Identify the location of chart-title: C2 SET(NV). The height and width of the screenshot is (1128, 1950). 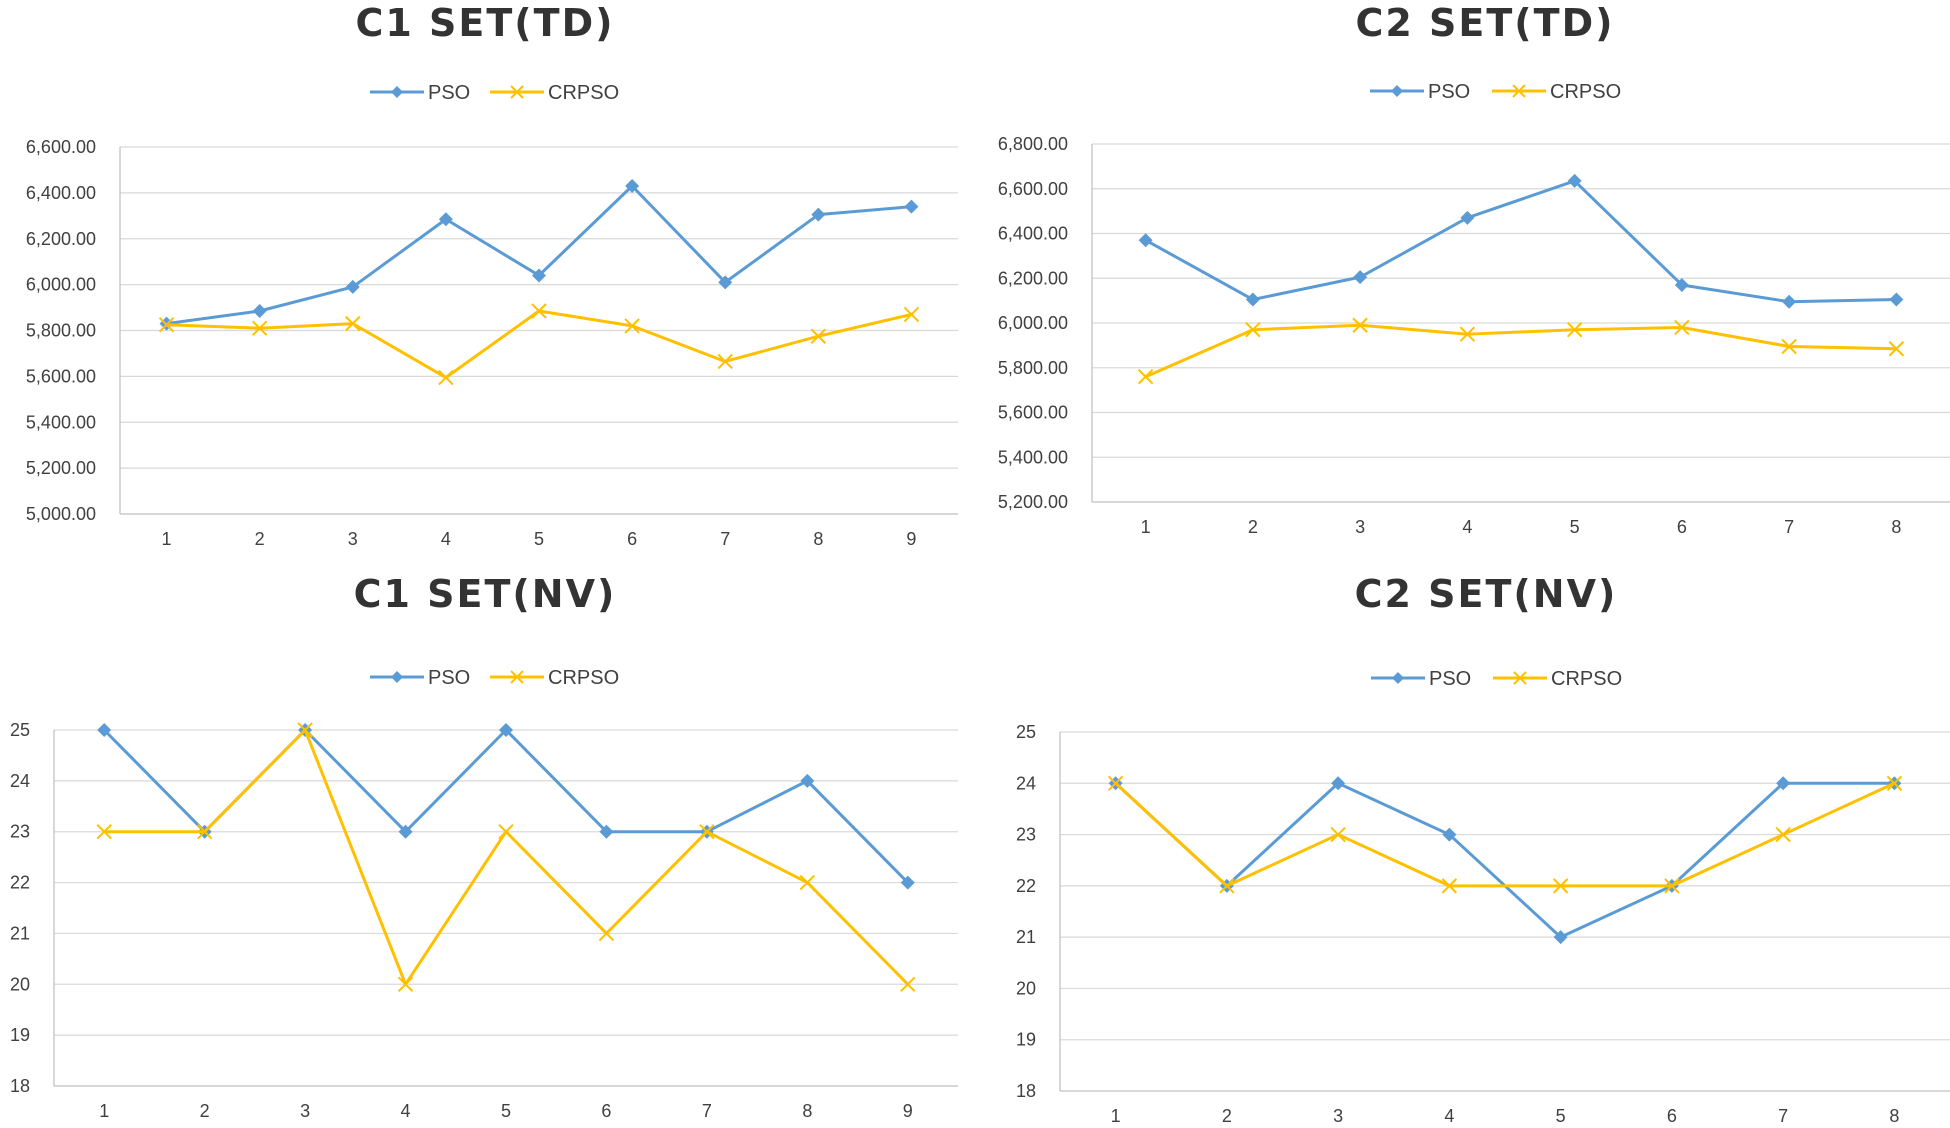
(1486, 594).